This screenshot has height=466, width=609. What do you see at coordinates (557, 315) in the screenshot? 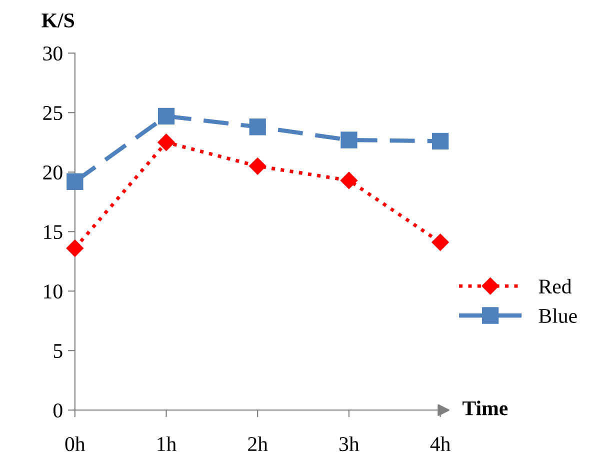
I see `legend-label: Blue` at bounding box center [557, 315].